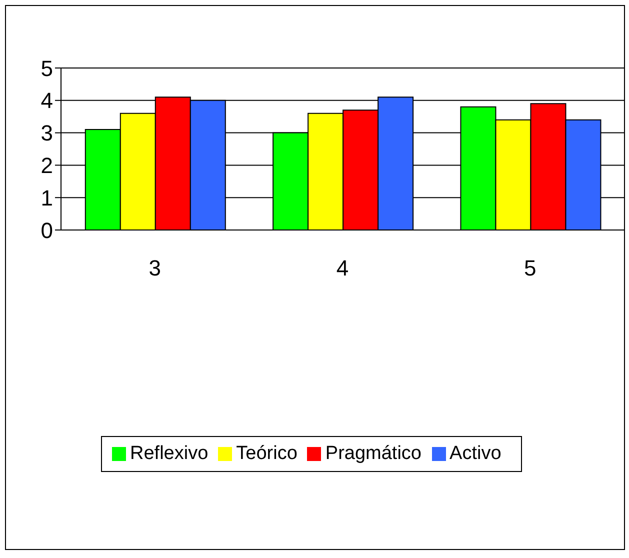  What do you see at coordinates (169, 453) in the screenshot?
I see `legend-label: Reflexivo` at bounding box center [169, 453].